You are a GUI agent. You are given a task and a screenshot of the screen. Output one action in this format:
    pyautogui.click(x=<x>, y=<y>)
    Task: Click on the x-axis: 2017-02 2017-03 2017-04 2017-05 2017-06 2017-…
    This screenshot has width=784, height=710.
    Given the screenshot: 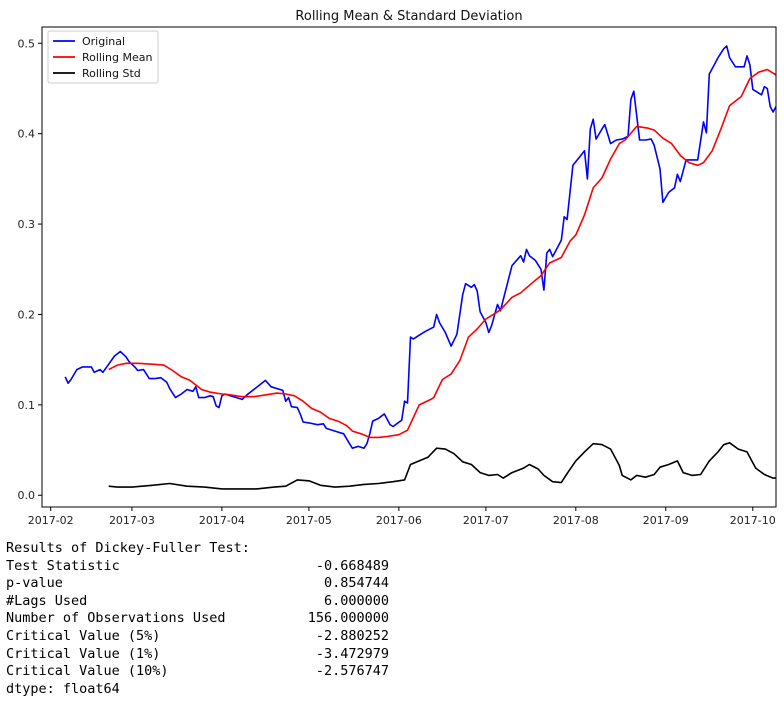 What is the action you would take?
    pyautogui.click(x=402, y=517)
    